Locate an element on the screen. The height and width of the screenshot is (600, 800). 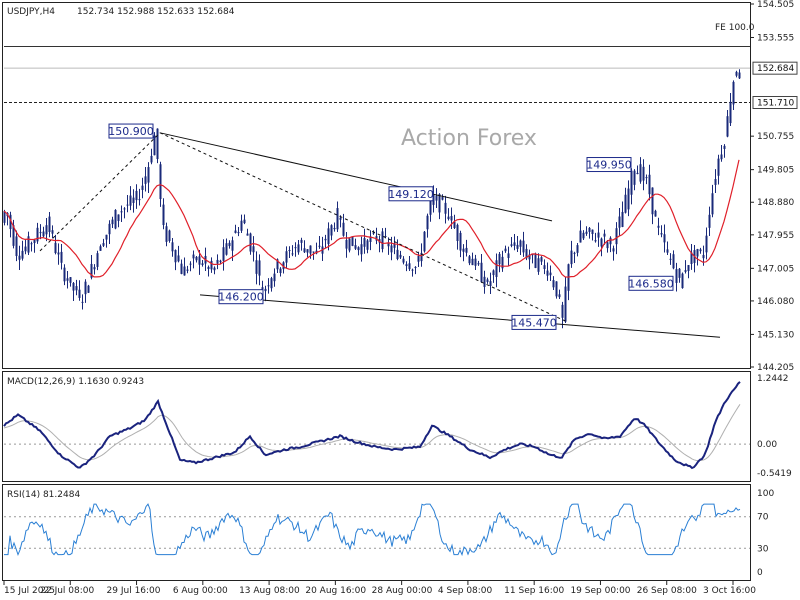
rsi-tick-label: 100 is located at coordinates (765, 494).